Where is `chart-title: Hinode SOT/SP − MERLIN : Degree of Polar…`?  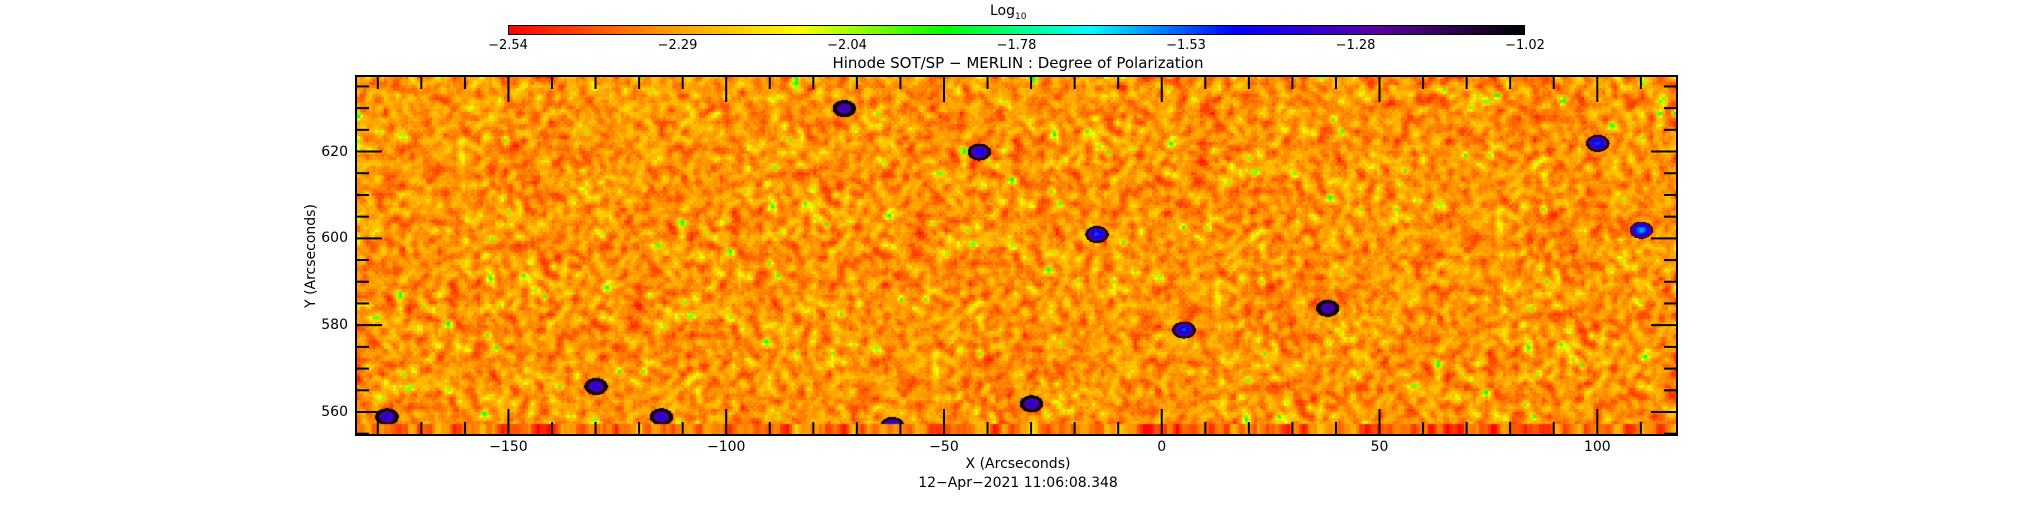
chart-title: Hinode SOT/SP − MERLIN : Degree of Polar… is located at coordinates (1018, 63).